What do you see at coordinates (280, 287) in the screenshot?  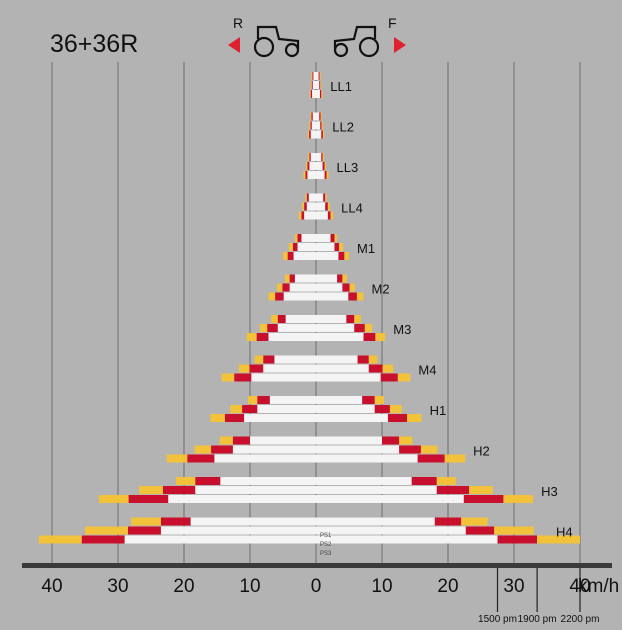 I see `bar-reverse-M2-ps2-seg3` at bounding box center [280, 287].